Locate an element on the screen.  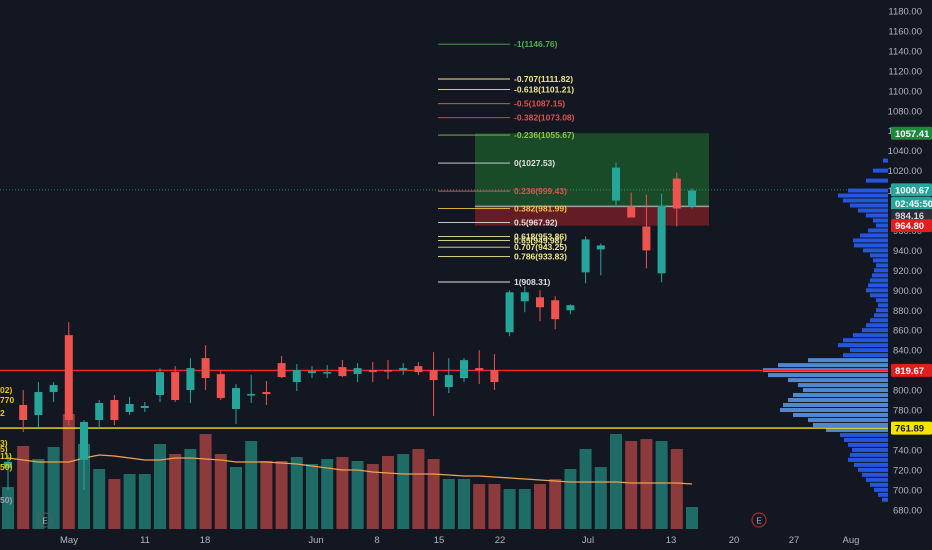
left-edge-label: 50) is located at coordinates (6, 500).